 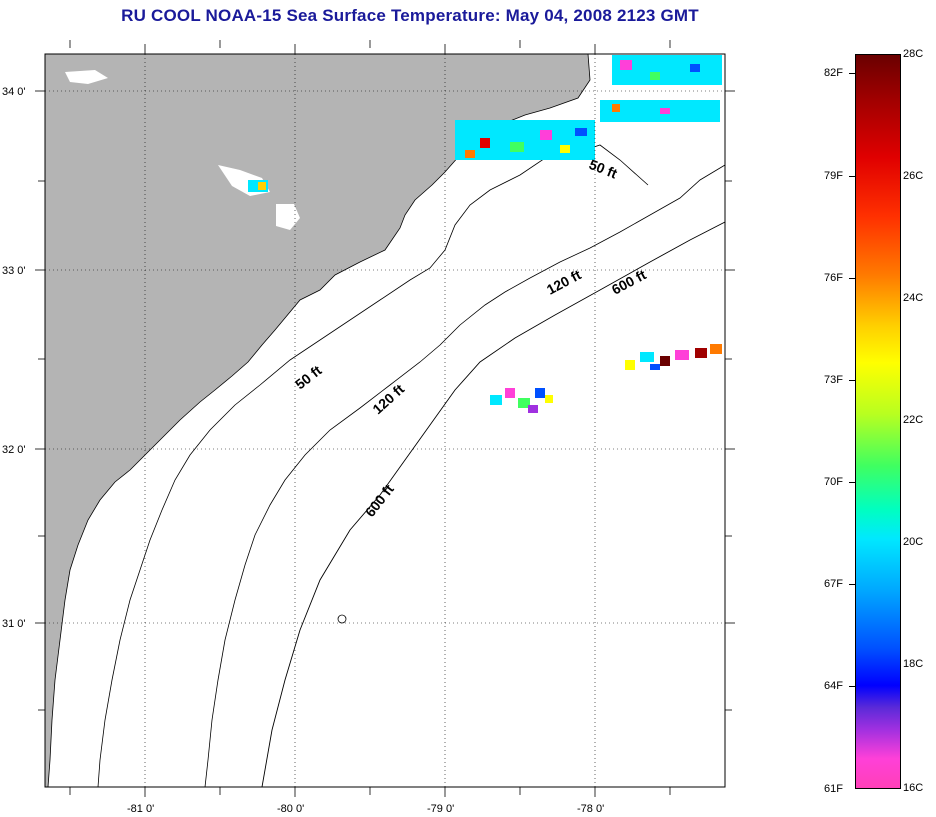 I want to click on fahrenheit-label: 70F, so click(x=833, y=482).